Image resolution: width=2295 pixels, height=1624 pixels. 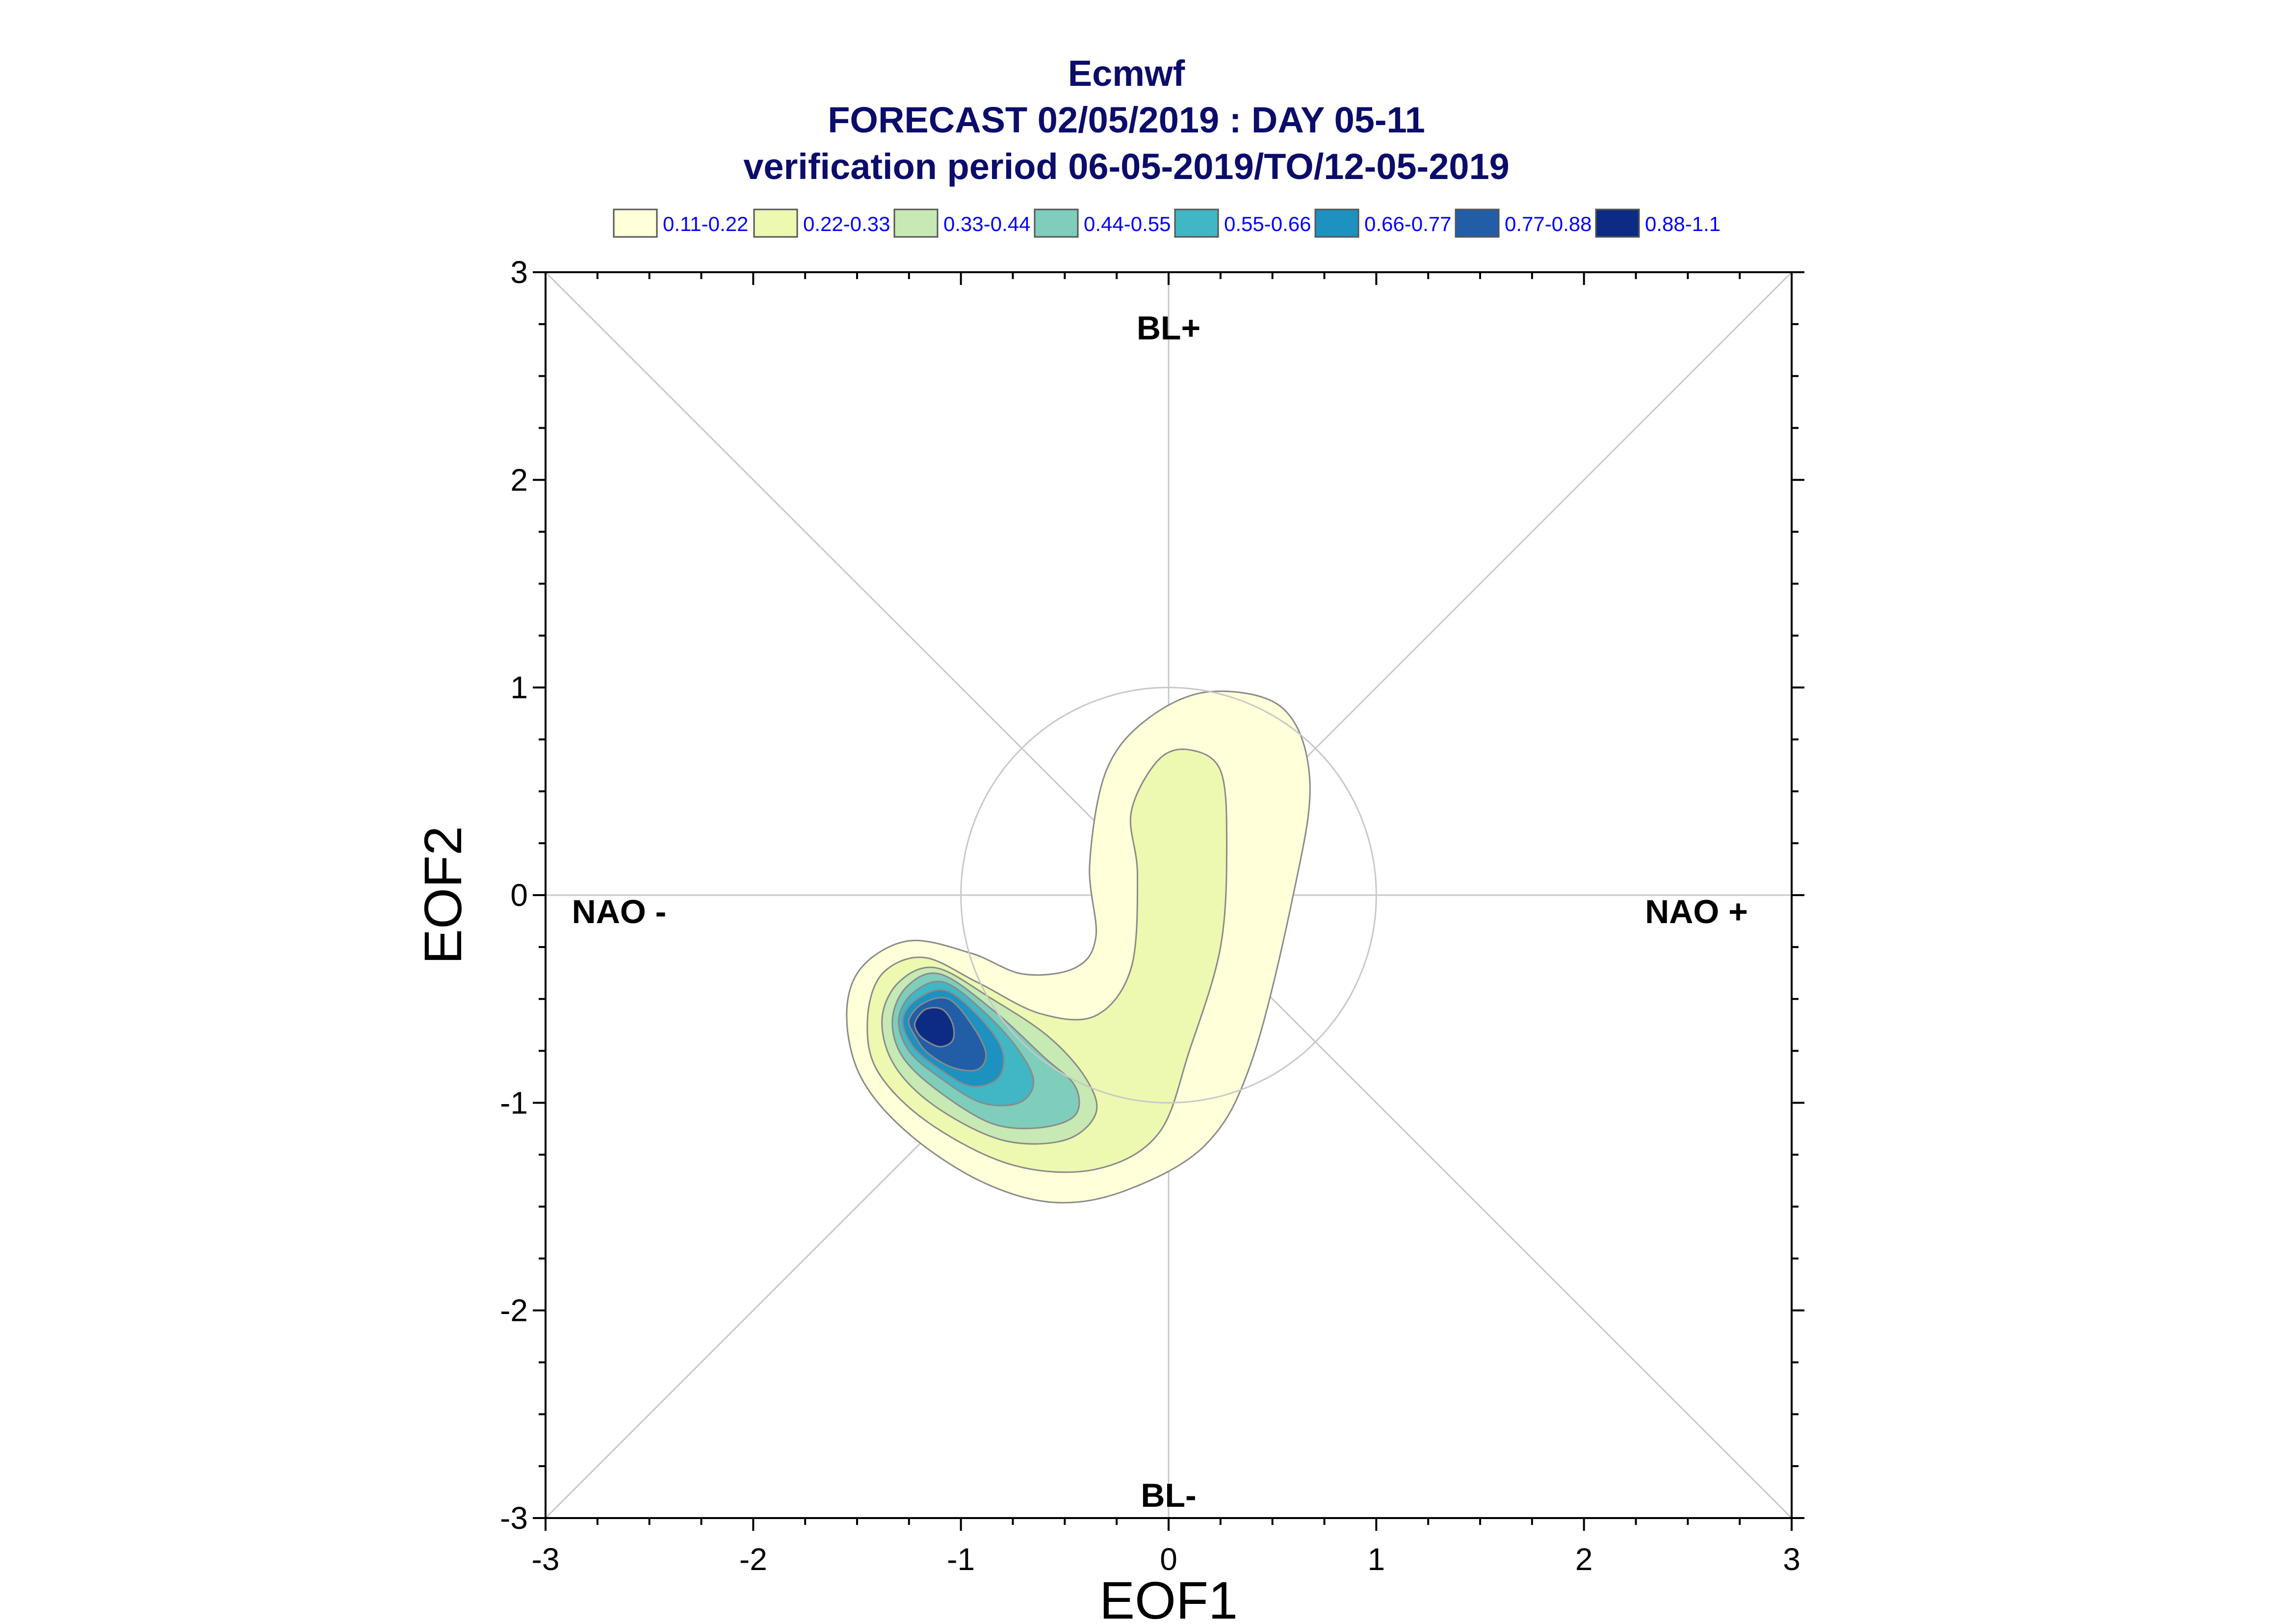 I want to click on x-tick-label: -1, so click(x=961, y=1559).